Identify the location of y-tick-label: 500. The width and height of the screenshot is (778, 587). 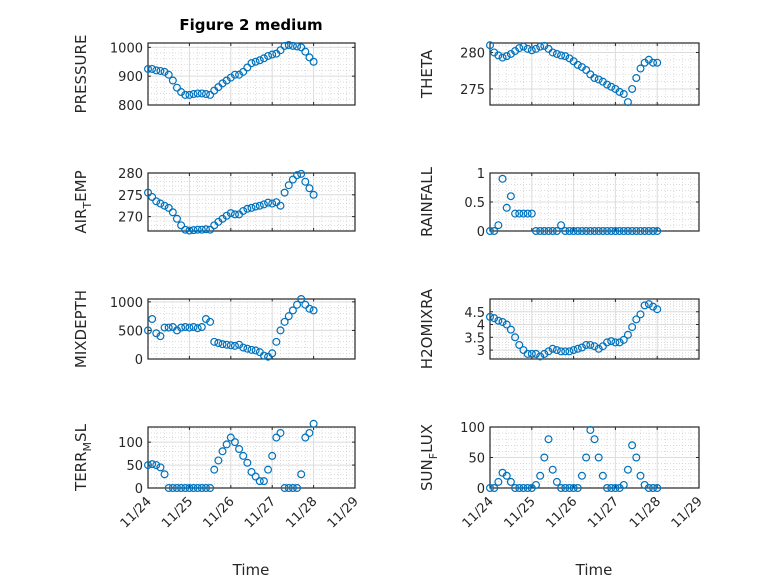
(130, 331).